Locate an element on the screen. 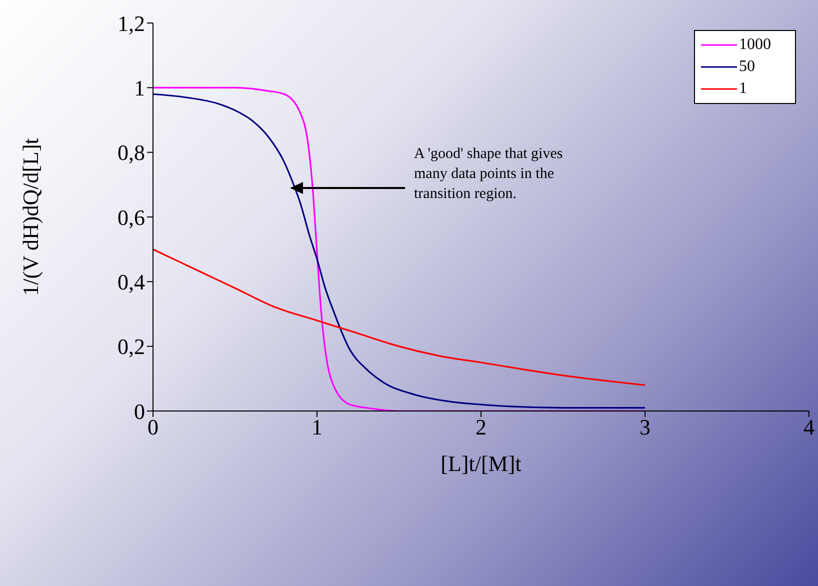 The image size is (818, 586). x-tick-label: 3 is located at coordinates (645, 427).